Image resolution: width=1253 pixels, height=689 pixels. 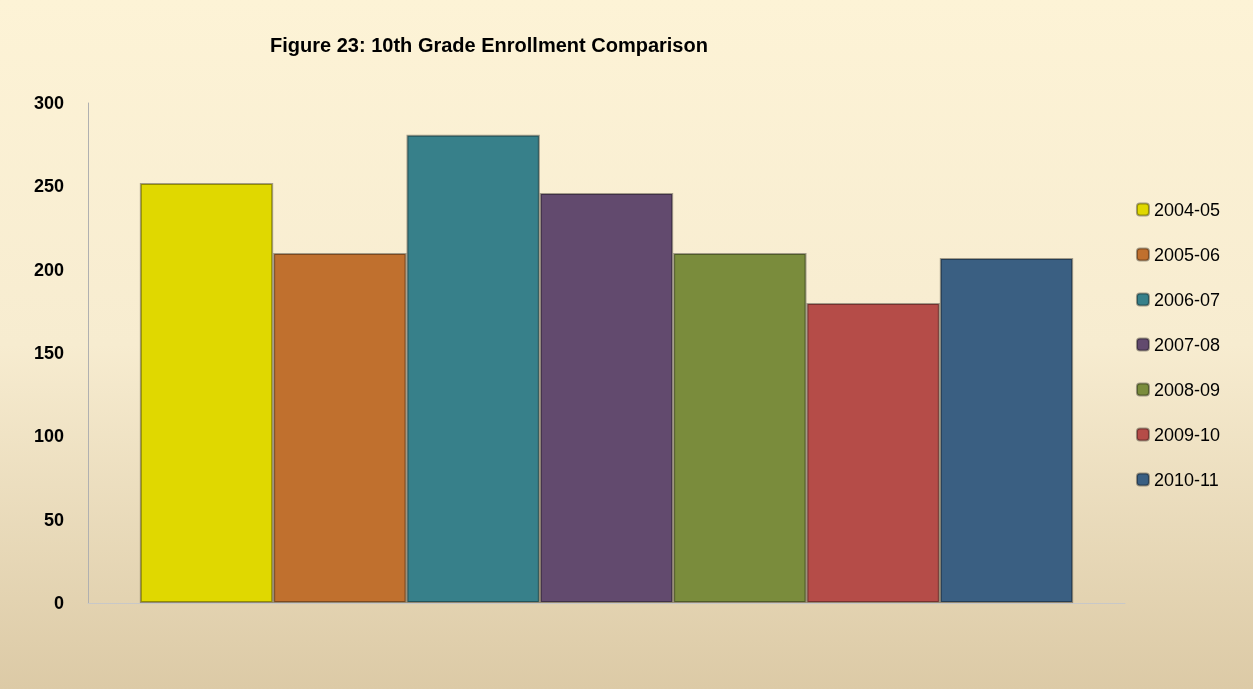 What do you see at coordinates (1186, 299) in the screenshot?
I see `legend-label: 2006-07` at bounding box center [1186, 299].